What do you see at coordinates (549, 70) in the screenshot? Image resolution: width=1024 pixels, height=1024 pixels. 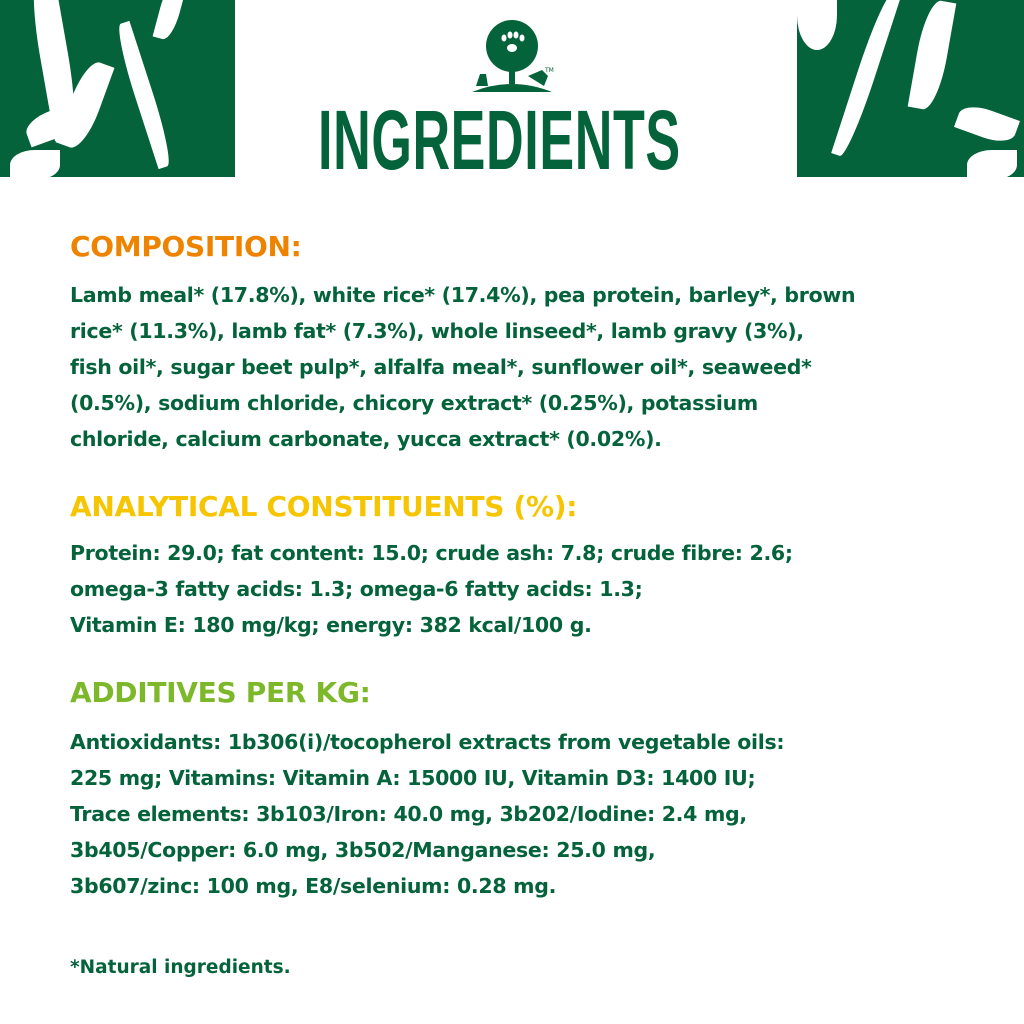 I see `trademark-mark: TM` at bounding box center [549, 70].